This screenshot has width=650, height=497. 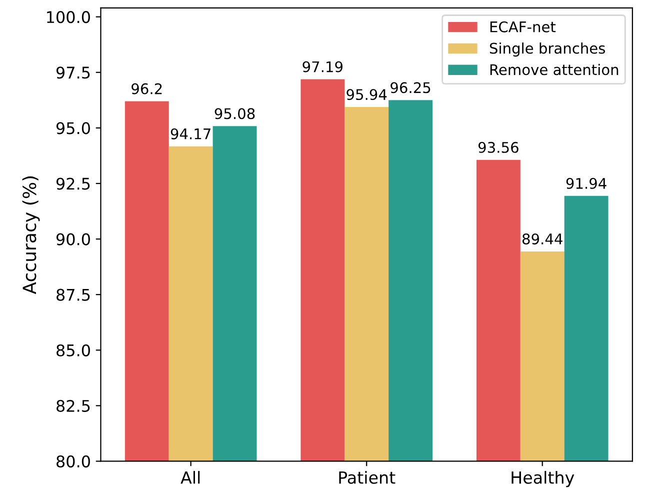 What do you see at coordinates (548, 49) in the screenshot?
I see `legend-label: Single branches` at bounding box center [548, 49].